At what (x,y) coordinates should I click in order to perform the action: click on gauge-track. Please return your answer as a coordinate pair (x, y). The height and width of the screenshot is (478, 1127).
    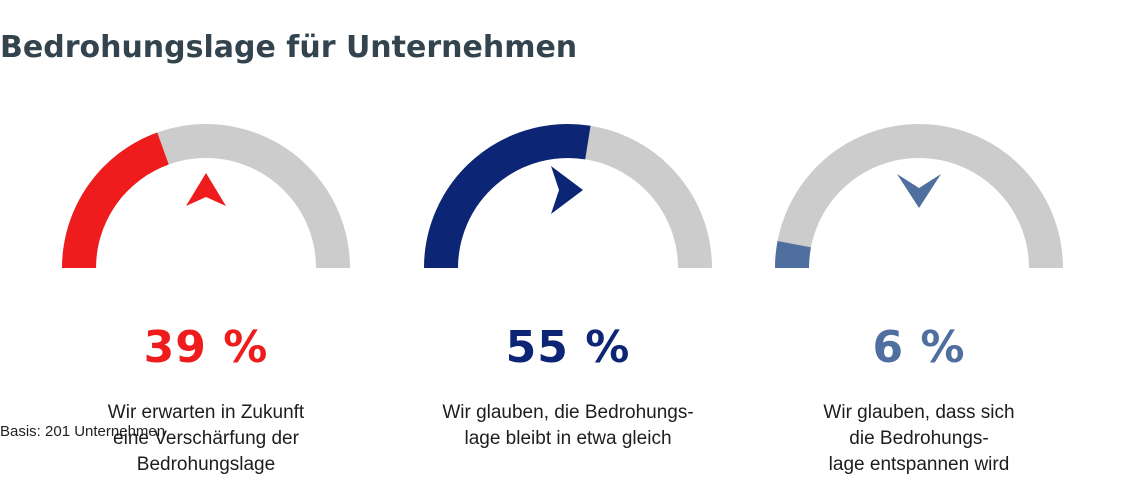
    Looking at the image, I should click on (919, 196).